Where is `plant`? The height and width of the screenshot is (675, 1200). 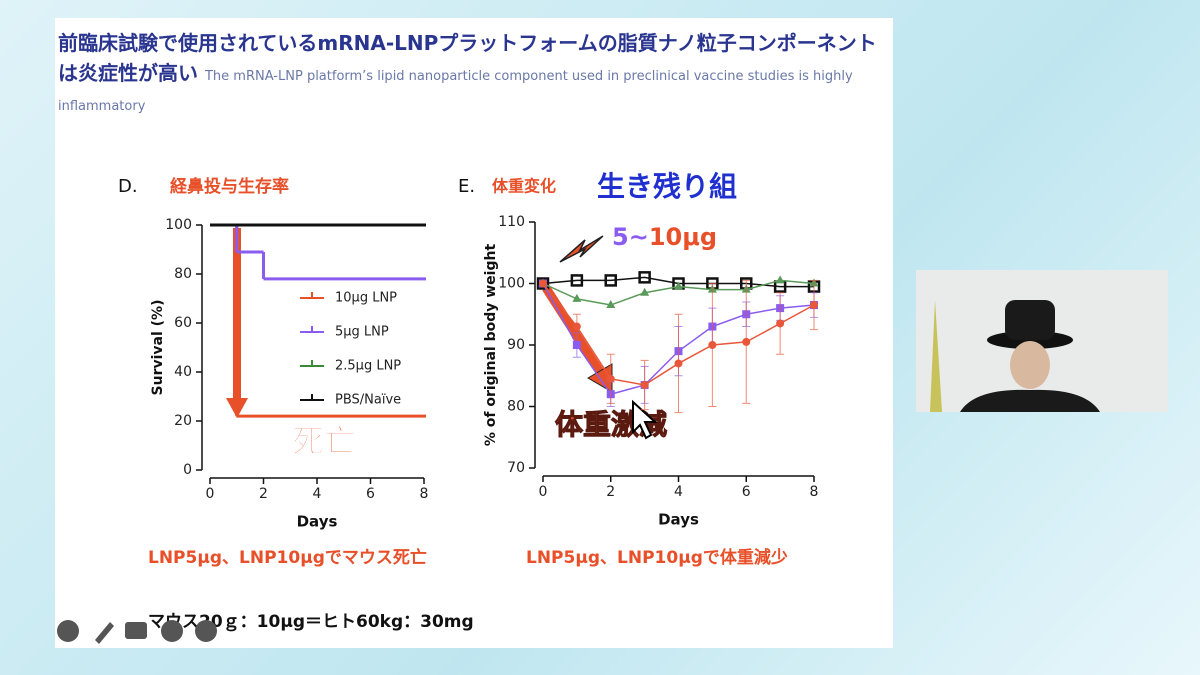
plant is located at coordinates (936, 356).